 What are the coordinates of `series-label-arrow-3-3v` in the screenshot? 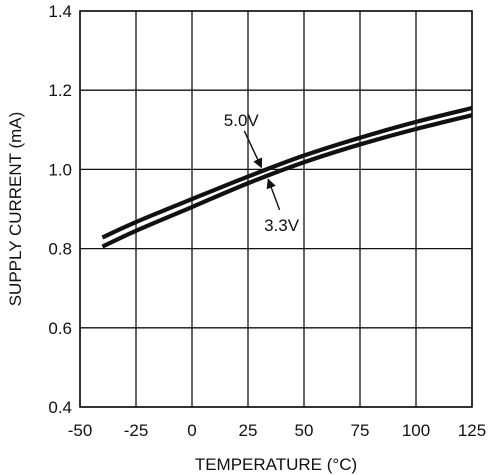 It's located at (273, 194).